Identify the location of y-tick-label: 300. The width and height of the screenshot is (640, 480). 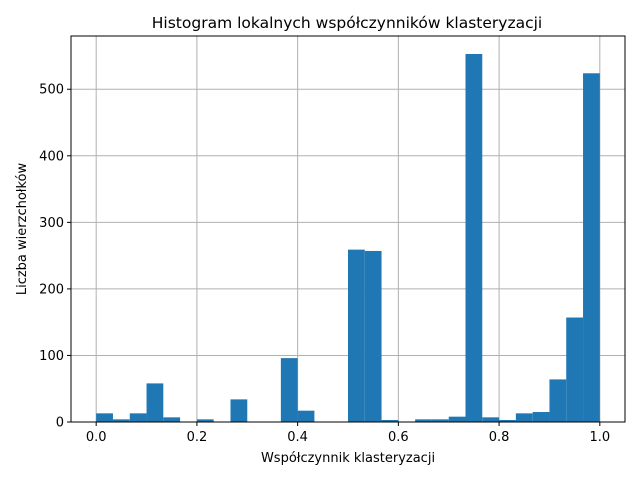
(51, 223).